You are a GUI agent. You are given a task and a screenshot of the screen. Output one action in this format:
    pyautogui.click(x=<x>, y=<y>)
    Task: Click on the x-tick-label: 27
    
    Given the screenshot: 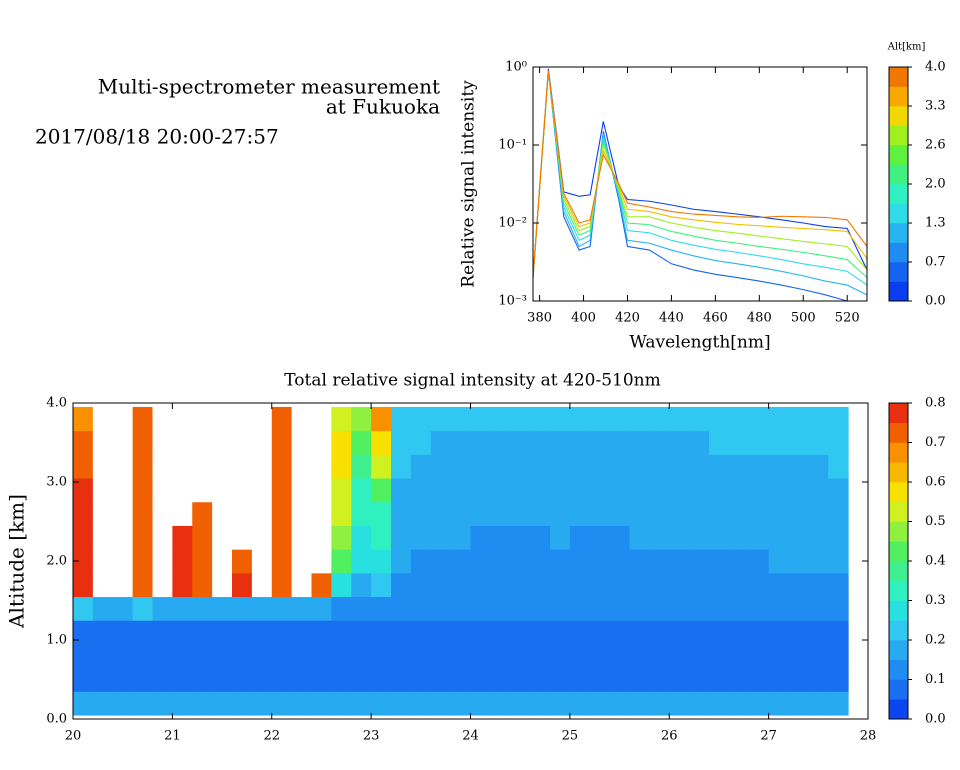 What is the action you would take?
    pyautogui.click(x=768, y=736)
    